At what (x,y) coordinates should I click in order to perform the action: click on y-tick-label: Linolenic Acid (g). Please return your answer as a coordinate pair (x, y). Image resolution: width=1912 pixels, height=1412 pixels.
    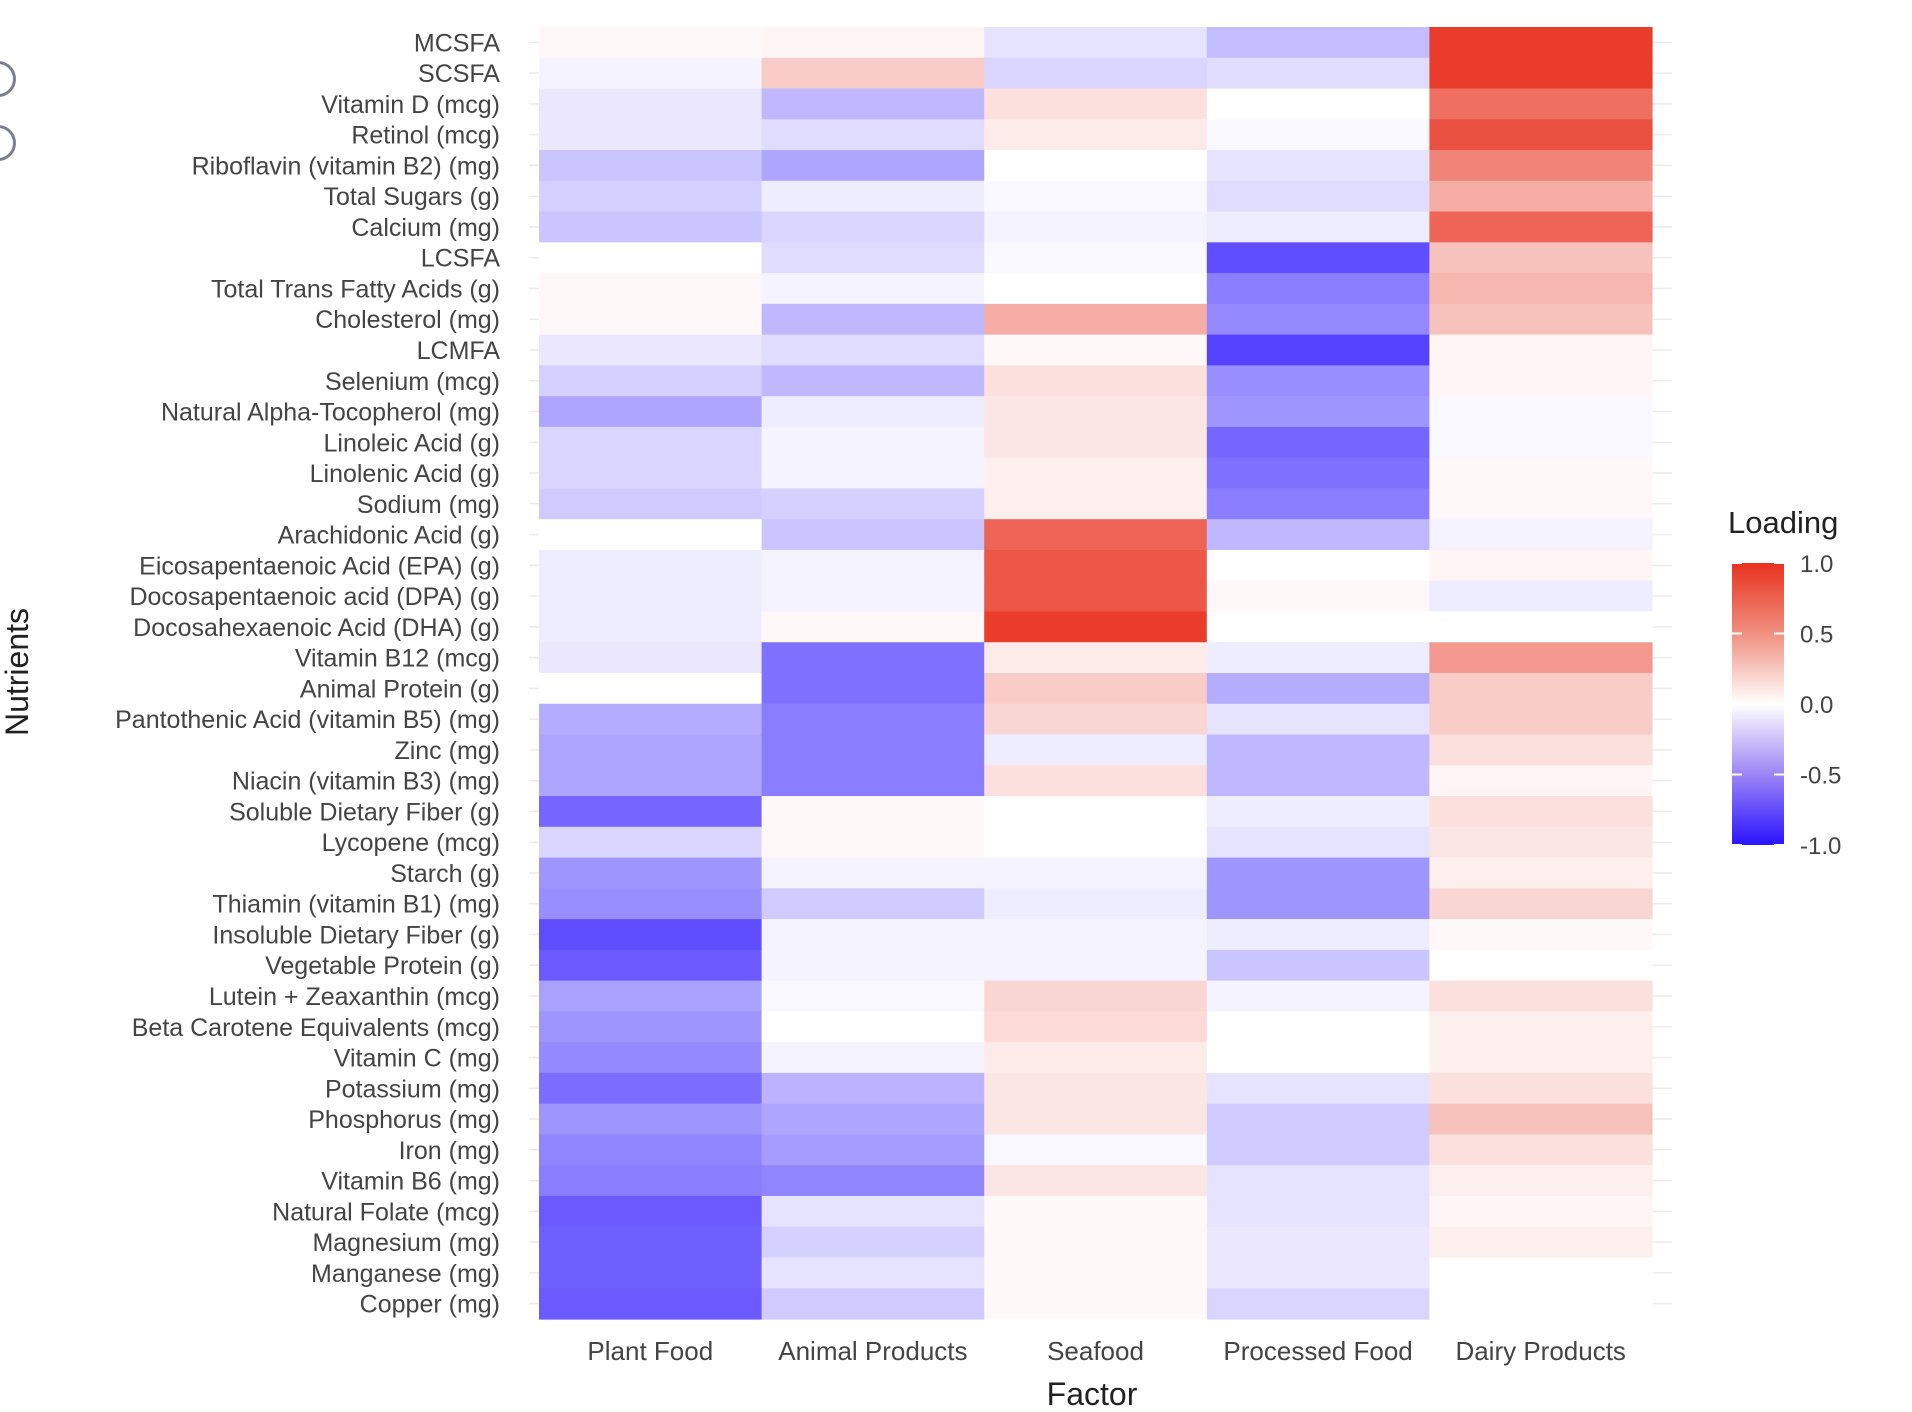
    Looking at the image, I should click on (405, 474).